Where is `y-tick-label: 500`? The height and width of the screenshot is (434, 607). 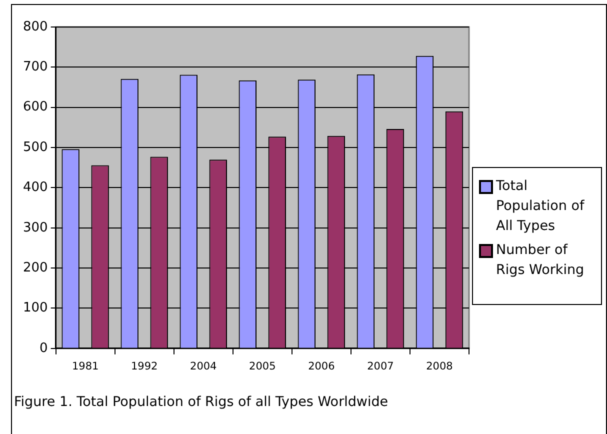
y-tick-label: 500 is located at coordinates (35, 147).